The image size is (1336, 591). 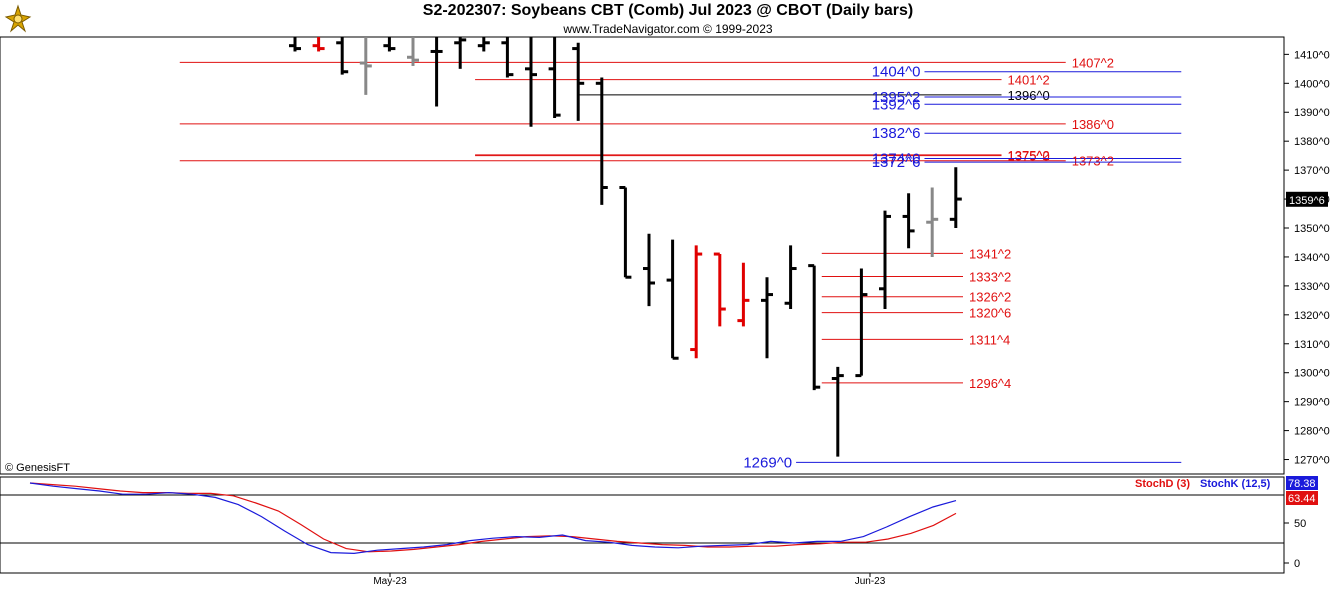 I want to click on copyright-label: © GenesisFT, so click(x=37, y=468).